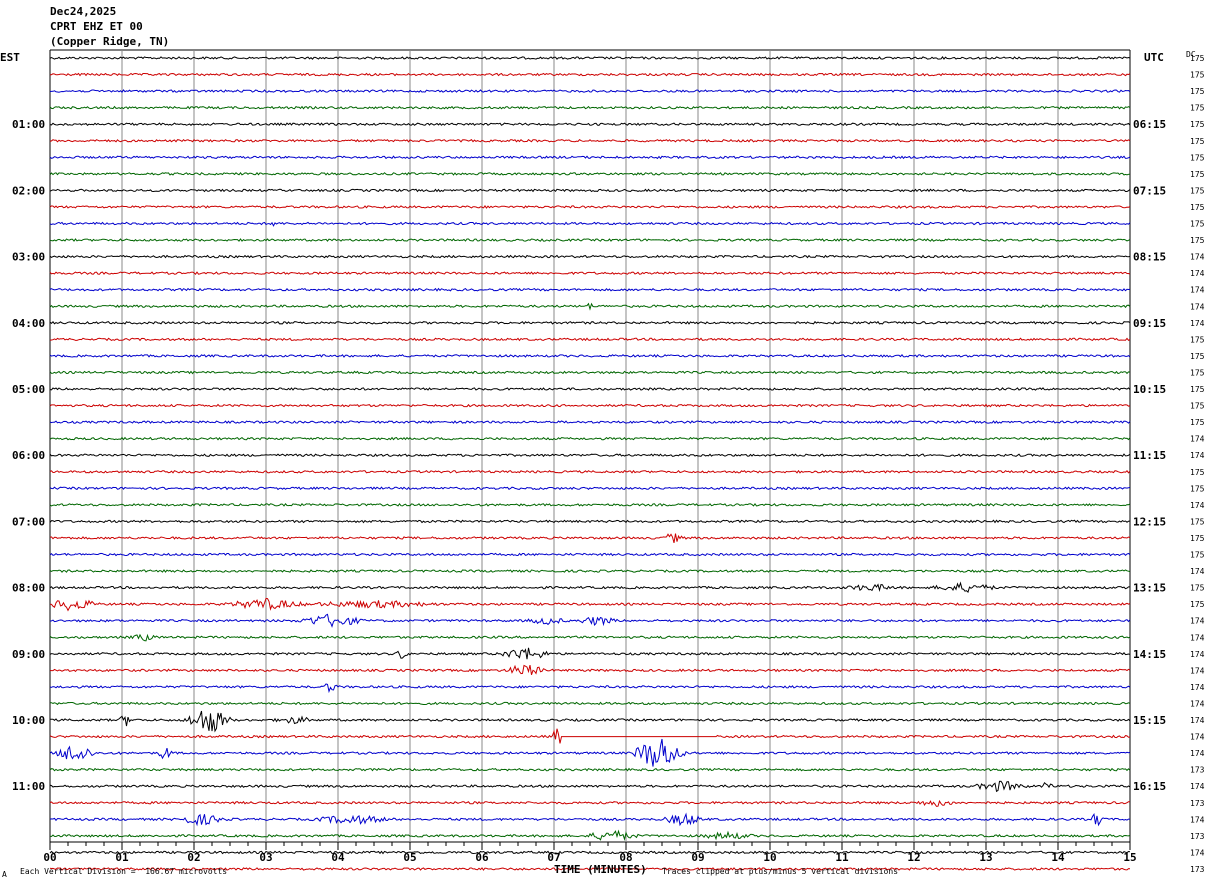 The width and height of the screenshot is (1210, 886). I want to click on right-hour-label: 07:15, so click(1149, 190).